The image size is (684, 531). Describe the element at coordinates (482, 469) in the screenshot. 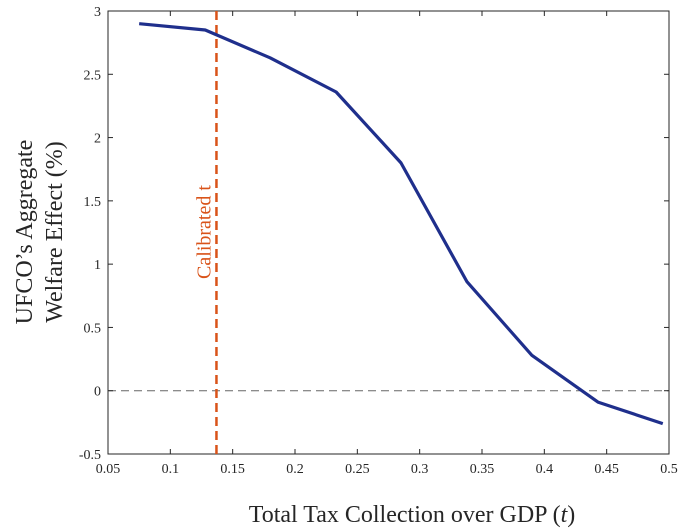

I see `x-tick-label: 0.35` at that location.